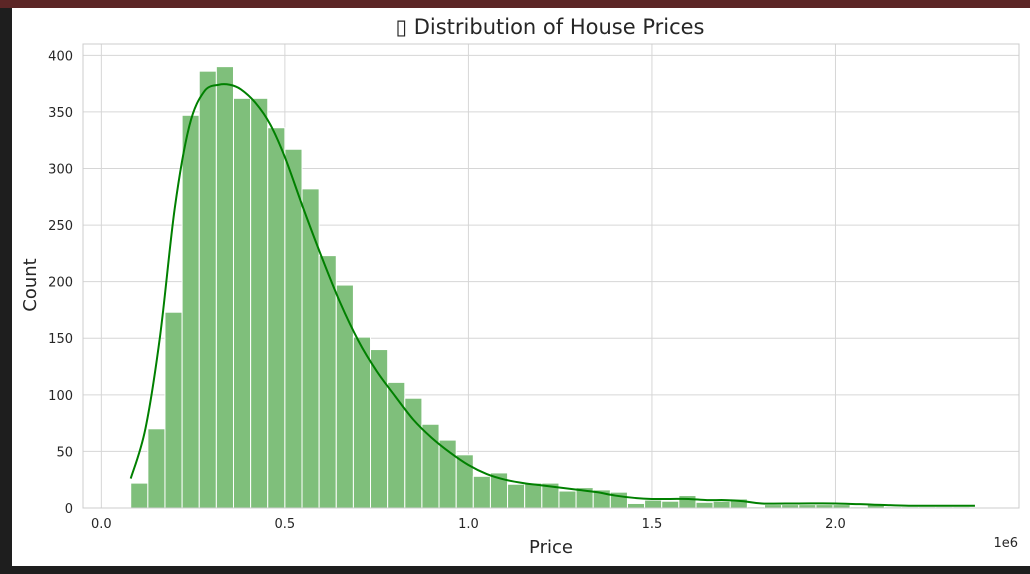 The height and width of the screenshot is (574, 1030). I want to click on x-offset-label: 1e6, so click(1005, 543).